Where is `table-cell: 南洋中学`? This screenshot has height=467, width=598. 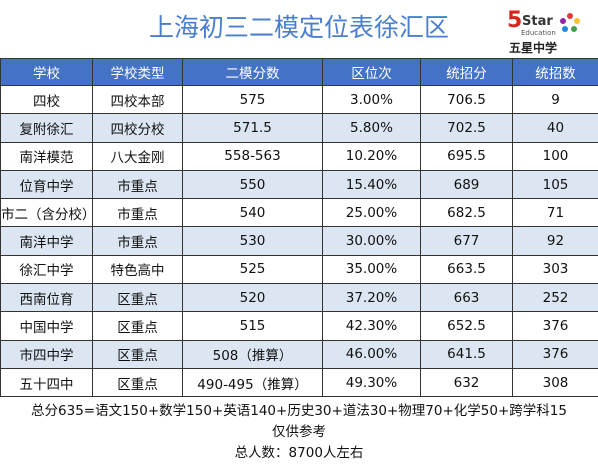 table-cell: 南洋中学 is located at coordinates (46, 241).